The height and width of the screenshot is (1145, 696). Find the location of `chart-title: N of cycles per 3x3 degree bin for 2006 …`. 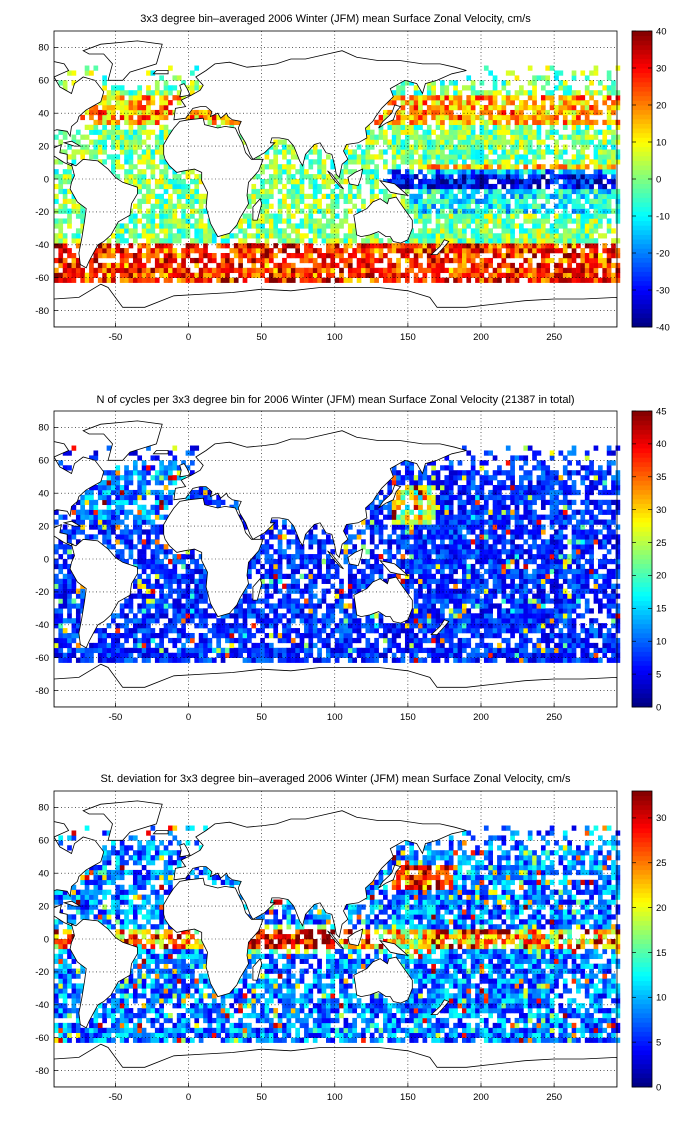

chart-title: N of cycles per 3x3 degree bin for 2006 … is located at coordinates (335, 400).